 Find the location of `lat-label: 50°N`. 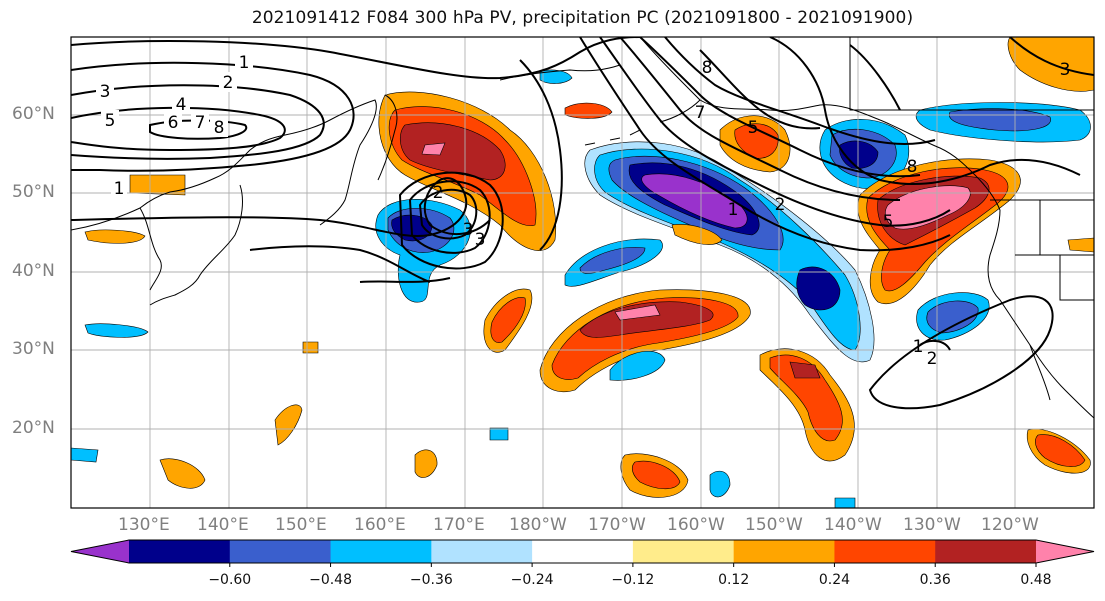

lat-label: 50°N is located at coordinates (33, 192).